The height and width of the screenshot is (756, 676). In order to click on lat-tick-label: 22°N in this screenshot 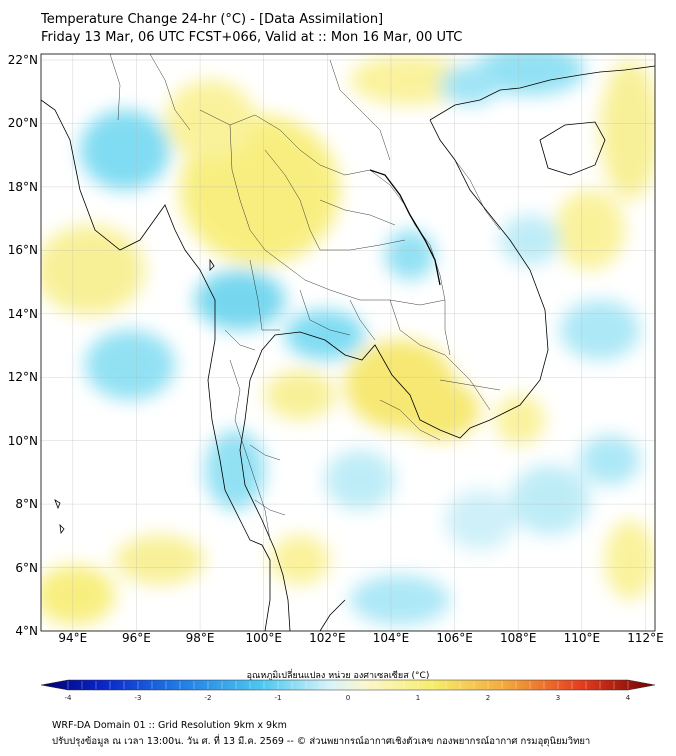, I will do `click(22, 60)`.